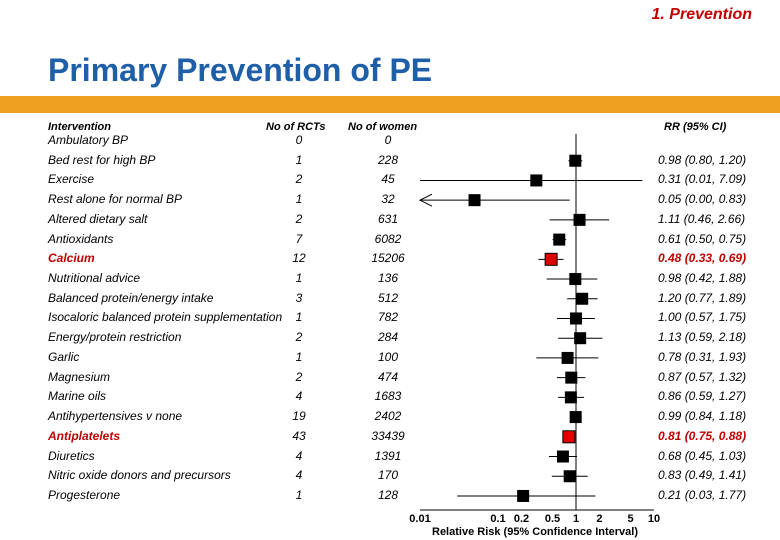 This screenshot has height=540, width=780. What do you see at coordinates (702, 199) in the screenshot?
I see `row-rr-label: 0.05 (0.00, 0.83)` at bounding box center [702, 199].